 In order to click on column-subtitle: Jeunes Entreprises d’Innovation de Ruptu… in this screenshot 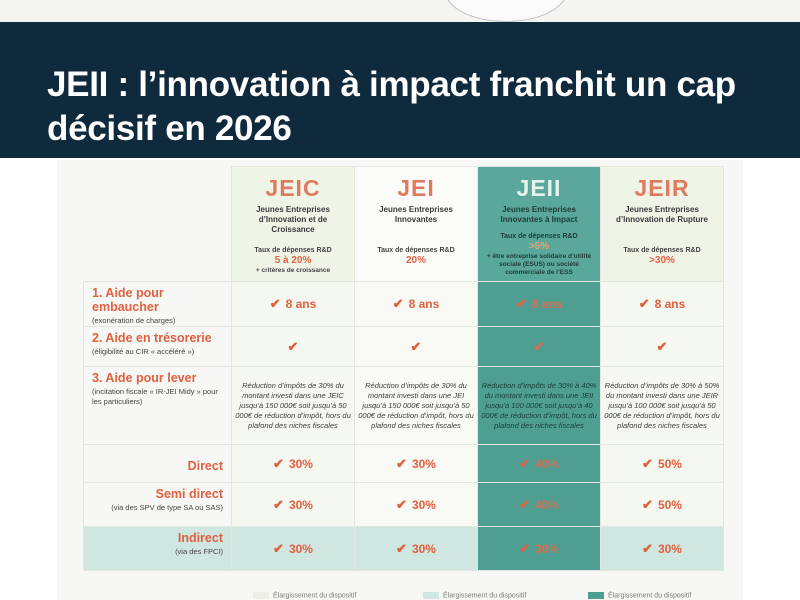, I will do `click(662, 214)`.